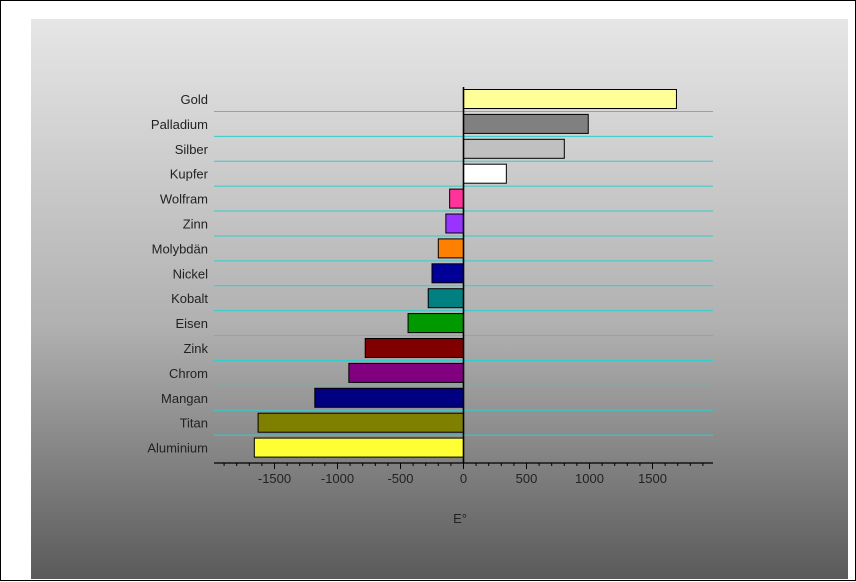 The width and height of the screenshot is (856, 582). I want to click on bar-wolfram, so click(456, 198).